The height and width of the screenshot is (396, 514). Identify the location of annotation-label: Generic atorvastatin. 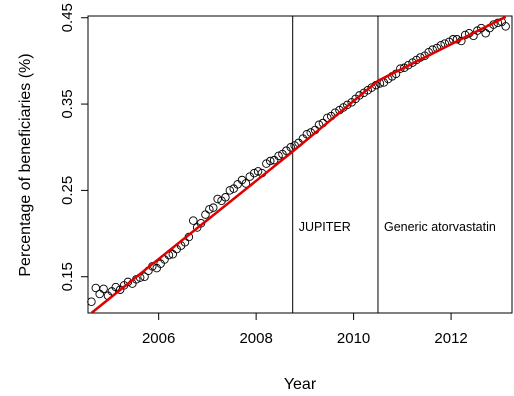
(440, 227).